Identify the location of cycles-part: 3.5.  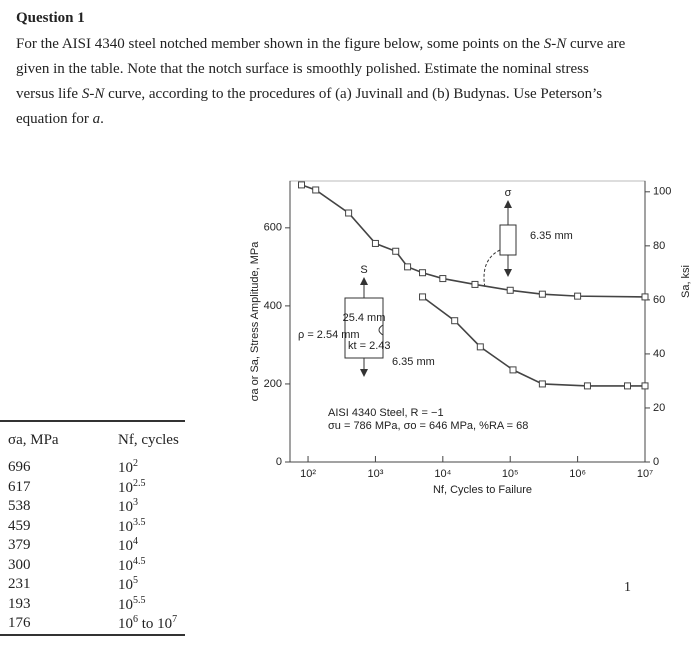
(139, 522).